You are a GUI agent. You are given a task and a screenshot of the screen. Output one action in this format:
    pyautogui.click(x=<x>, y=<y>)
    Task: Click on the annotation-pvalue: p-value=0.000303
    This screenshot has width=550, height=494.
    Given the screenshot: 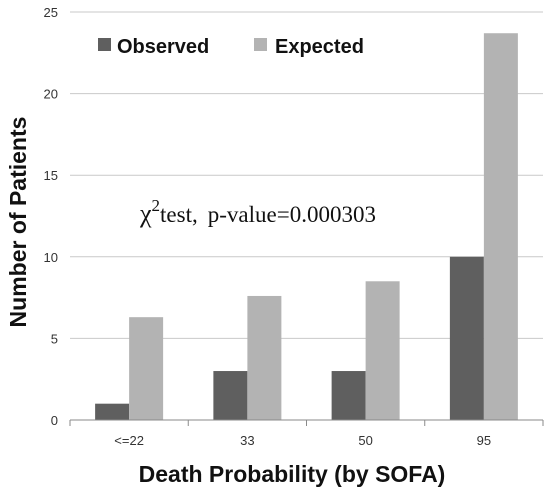 What is the action you would take?
    pyautogui.click(x=292, y=214)
    